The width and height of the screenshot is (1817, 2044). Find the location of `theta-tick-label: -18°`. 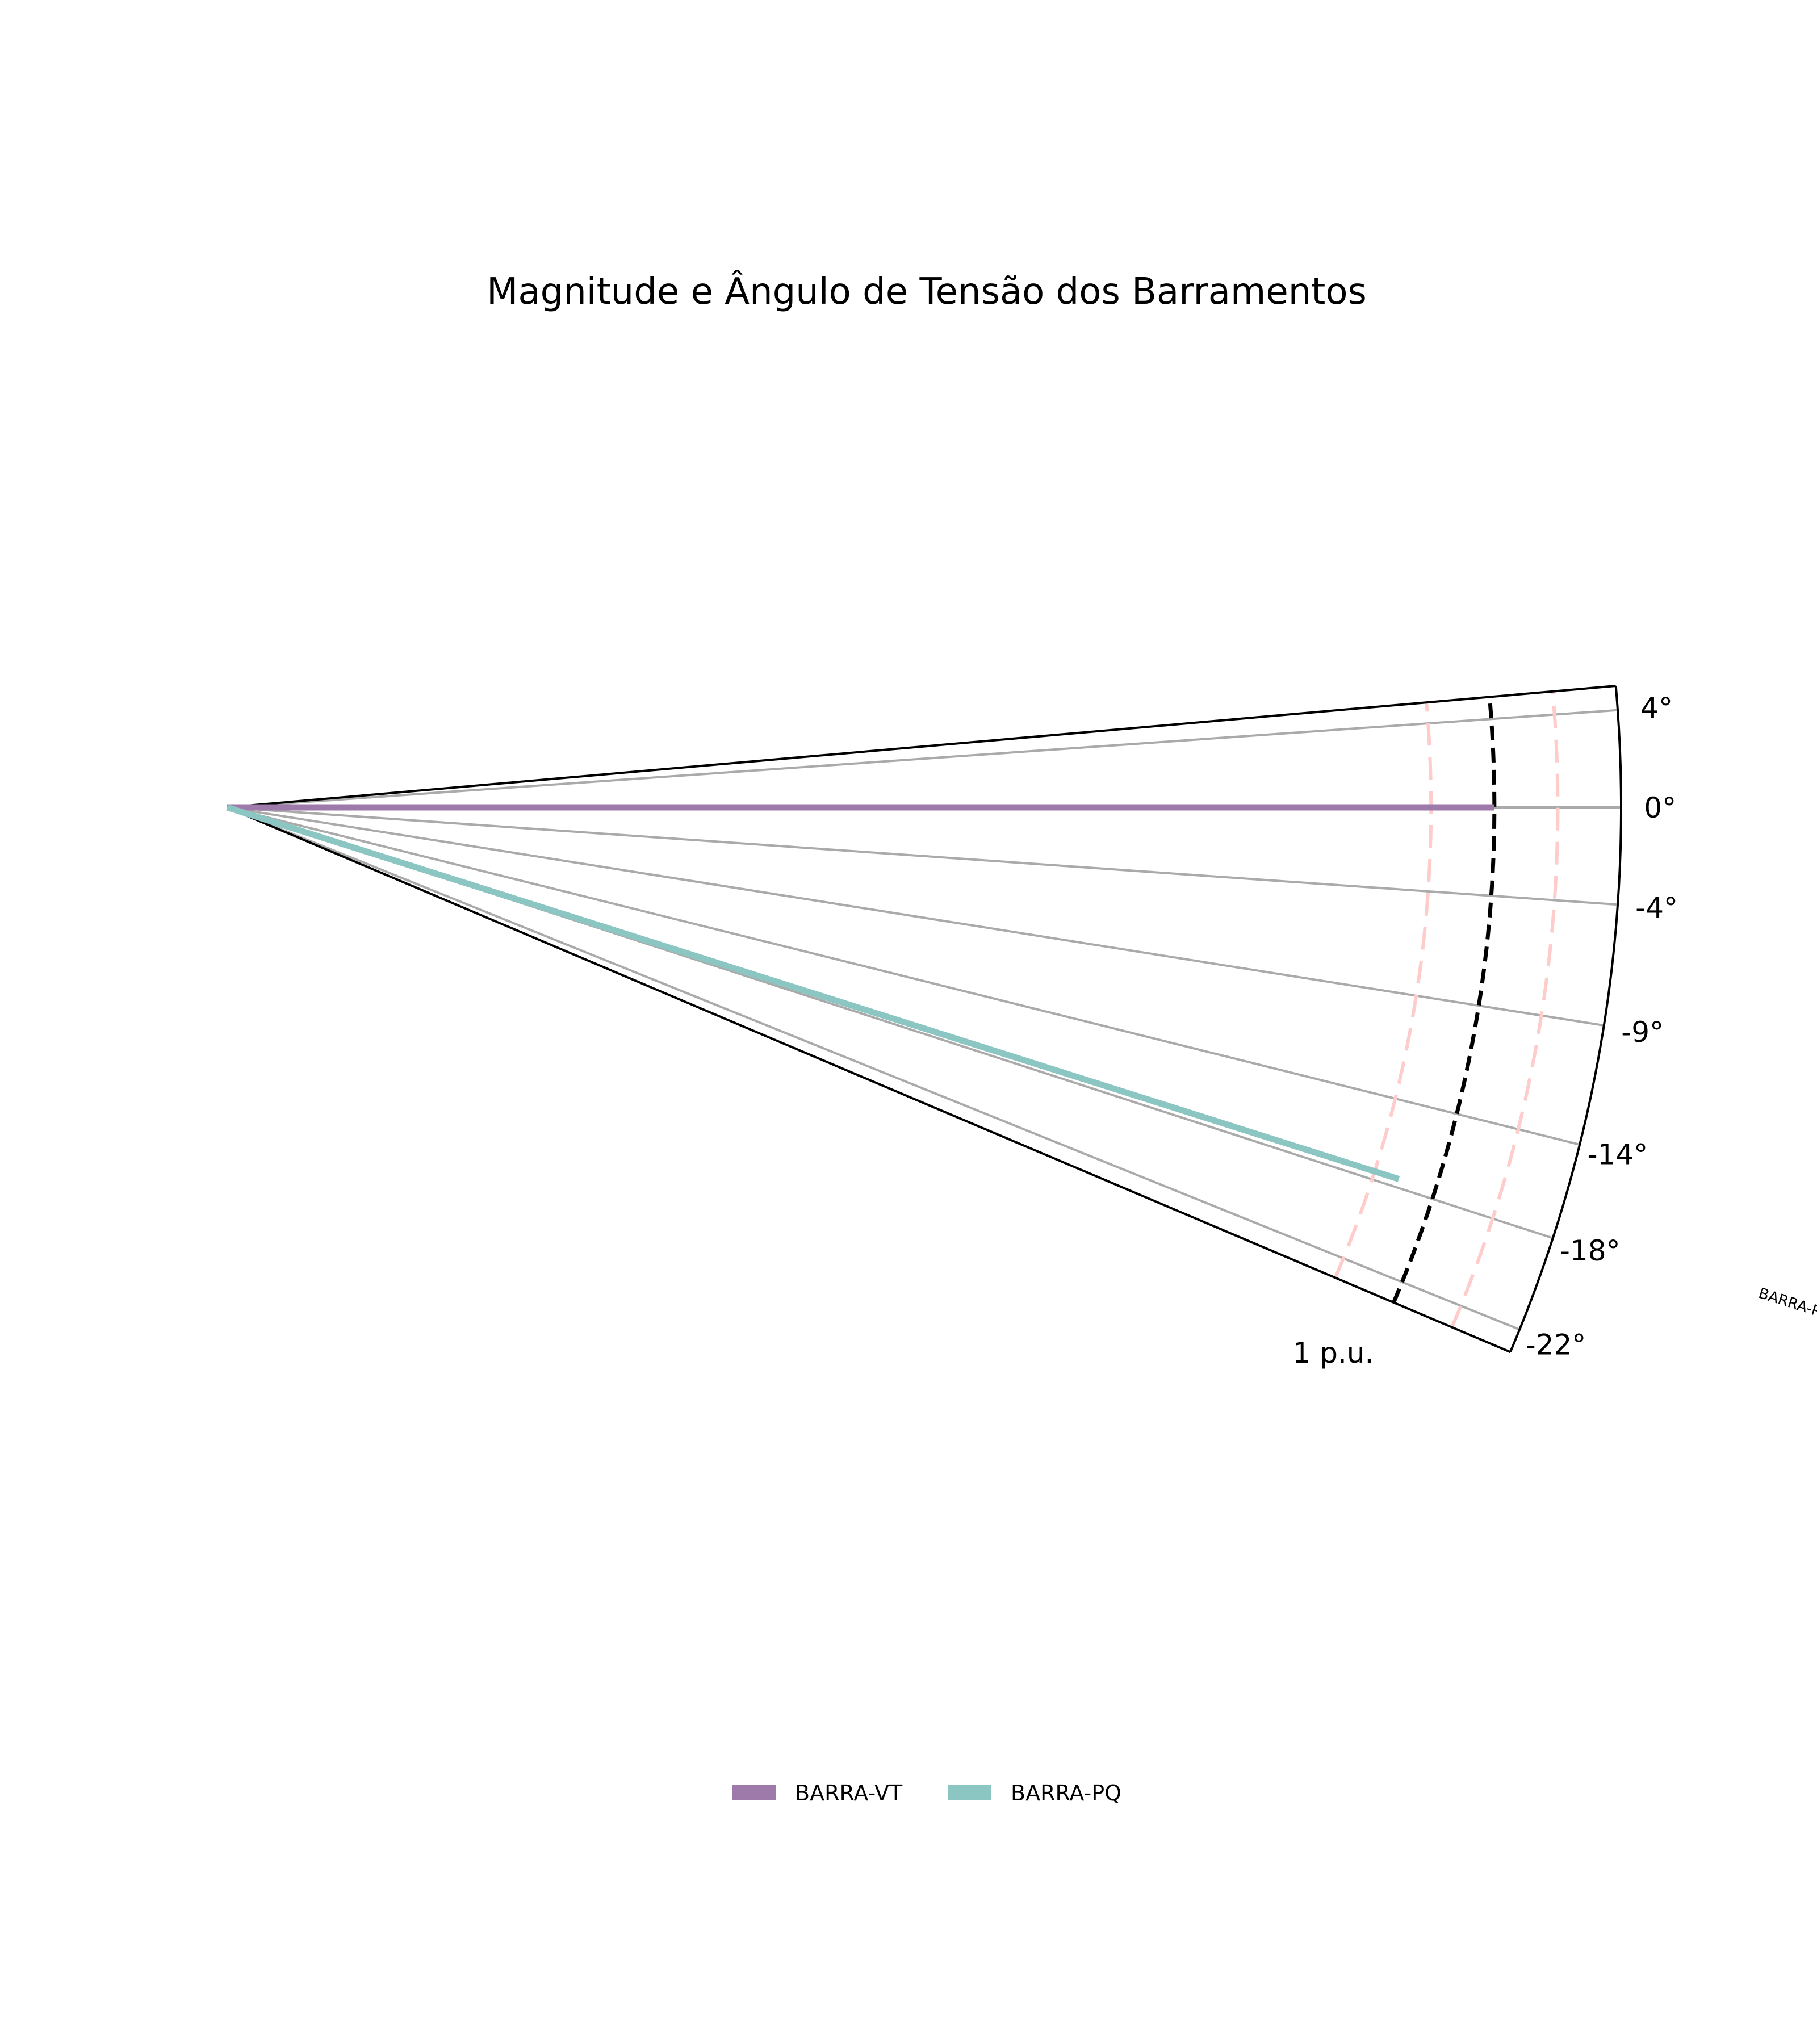

theta-tick-label: -18° is located at coordinates (1590, 1250).